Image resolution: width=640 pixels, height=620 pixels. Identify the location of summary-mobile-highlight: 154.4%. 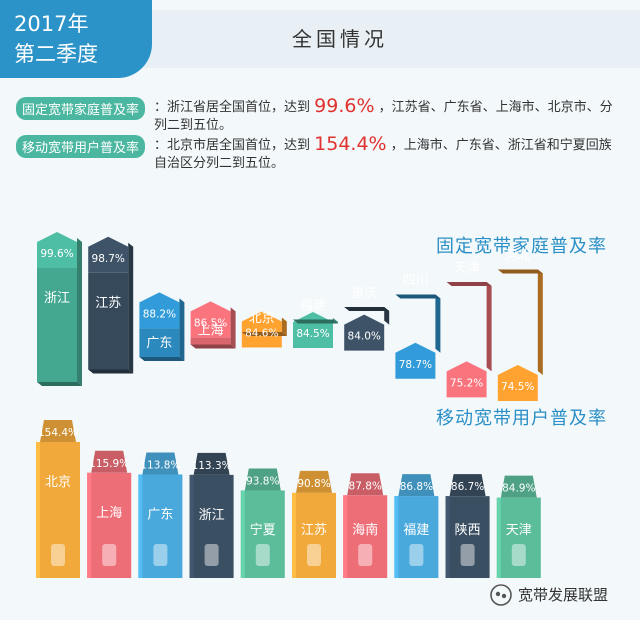
(350, 144).